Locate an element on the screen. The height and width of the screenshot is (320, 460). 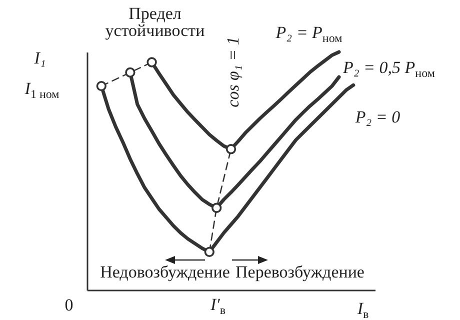
y-axis-title: I₁ is located at coordinates (40, 58).